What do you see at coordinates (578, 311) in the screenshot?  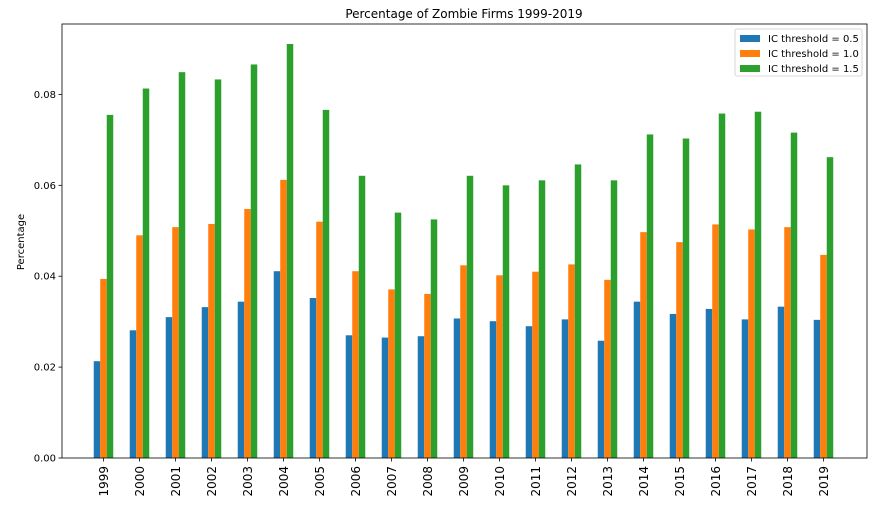 I see `bar-series3-2012` at bounding box center [578, 311].